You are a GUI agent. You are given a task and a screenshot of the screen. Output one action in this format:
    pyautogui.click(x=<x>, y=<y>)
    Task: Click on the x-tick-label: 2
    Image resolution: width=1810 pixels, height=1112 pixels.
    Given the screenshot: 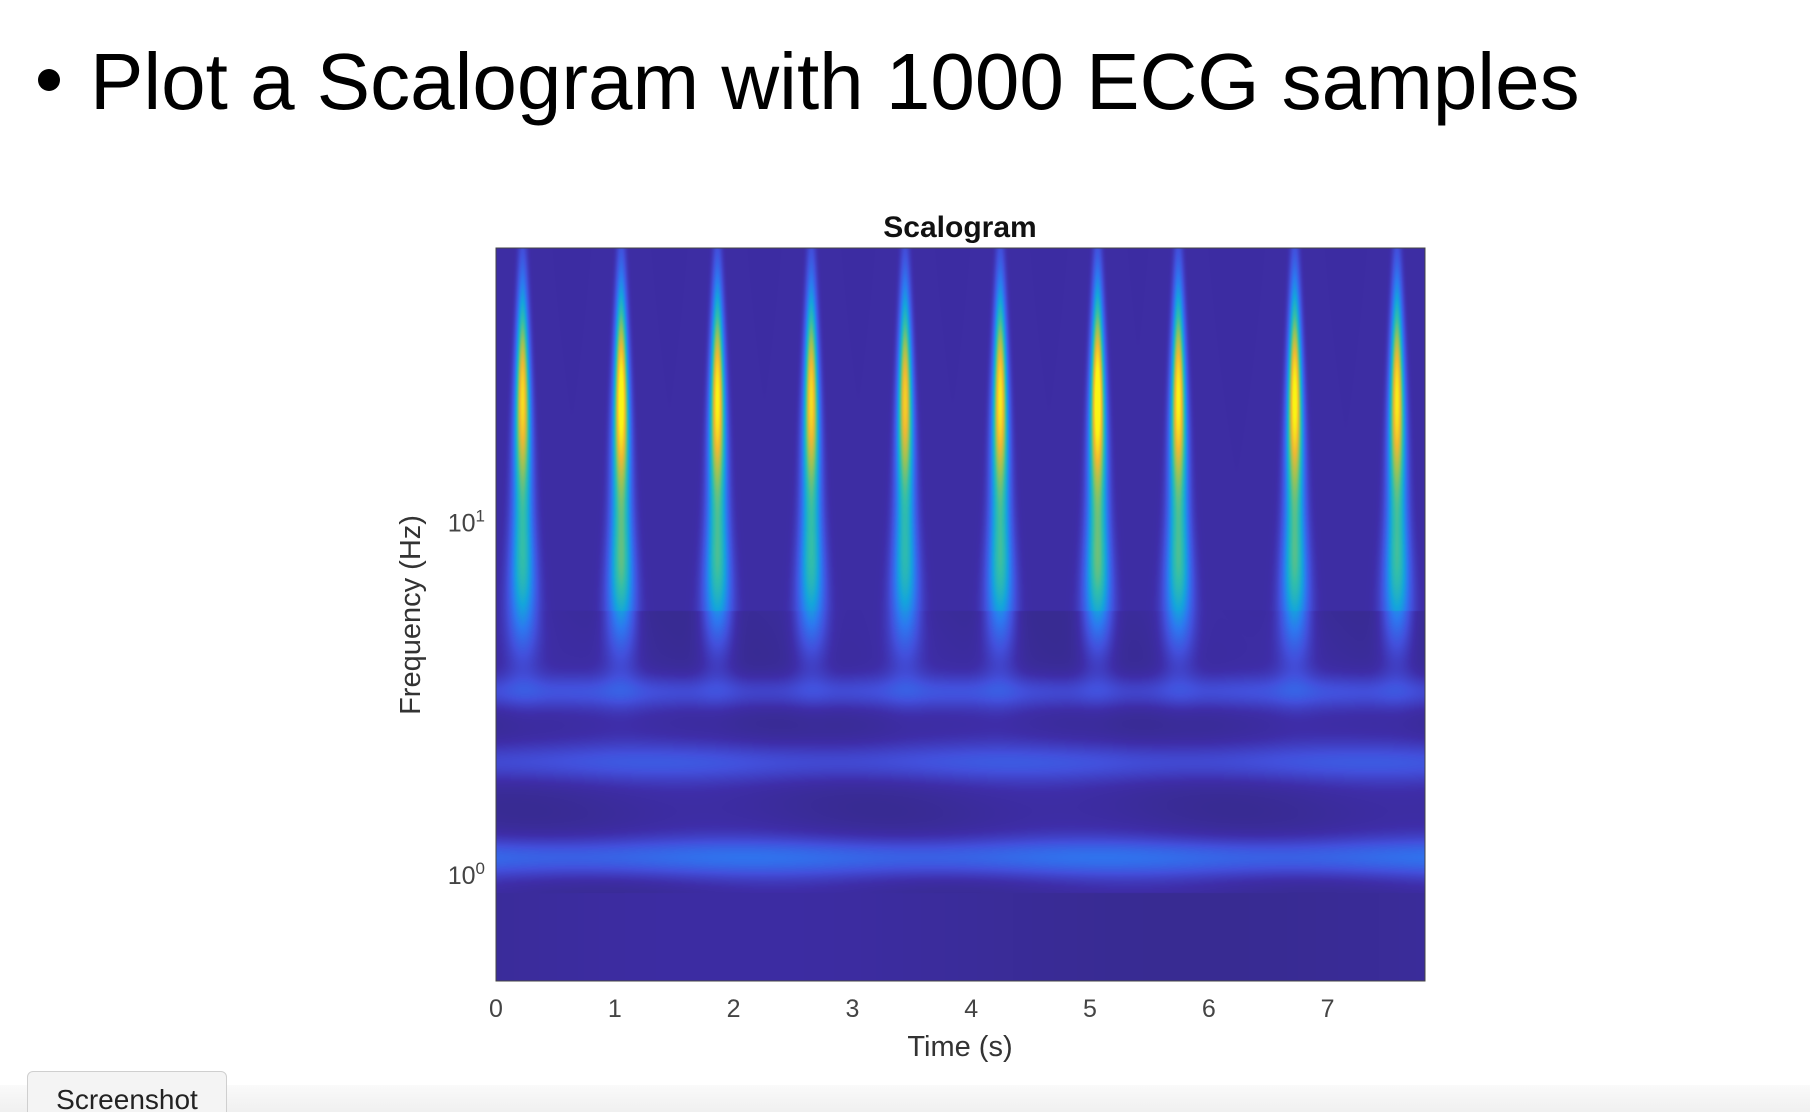 What is the action you would take?
    pyautogui.click(x=734, y=1009)
    